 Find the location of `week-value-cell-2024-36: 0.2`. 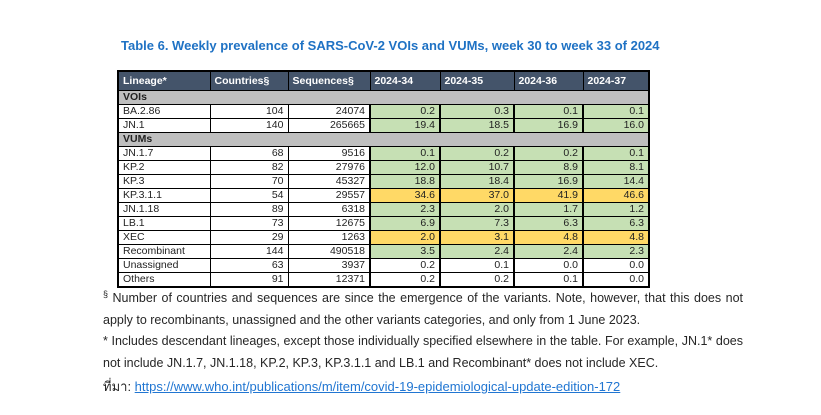

week-value-cell-2024-36: 0.2 is located at coordinates (548, 153).